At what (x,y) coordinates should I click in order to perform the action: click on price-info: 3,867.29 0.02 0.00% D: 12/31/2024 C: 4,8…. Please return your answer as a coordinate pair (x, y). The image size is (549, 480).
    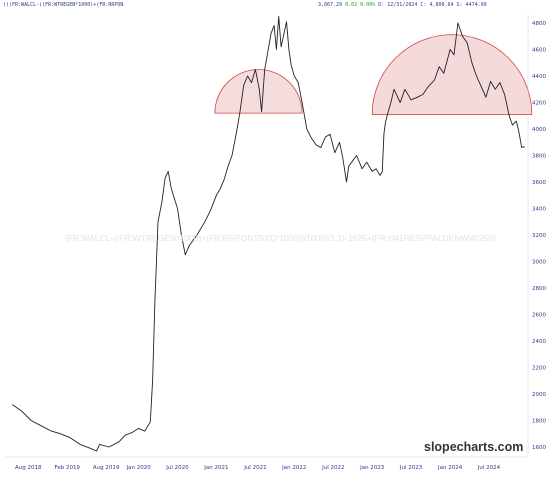
    Looking at the image, I should click on (402, 5).